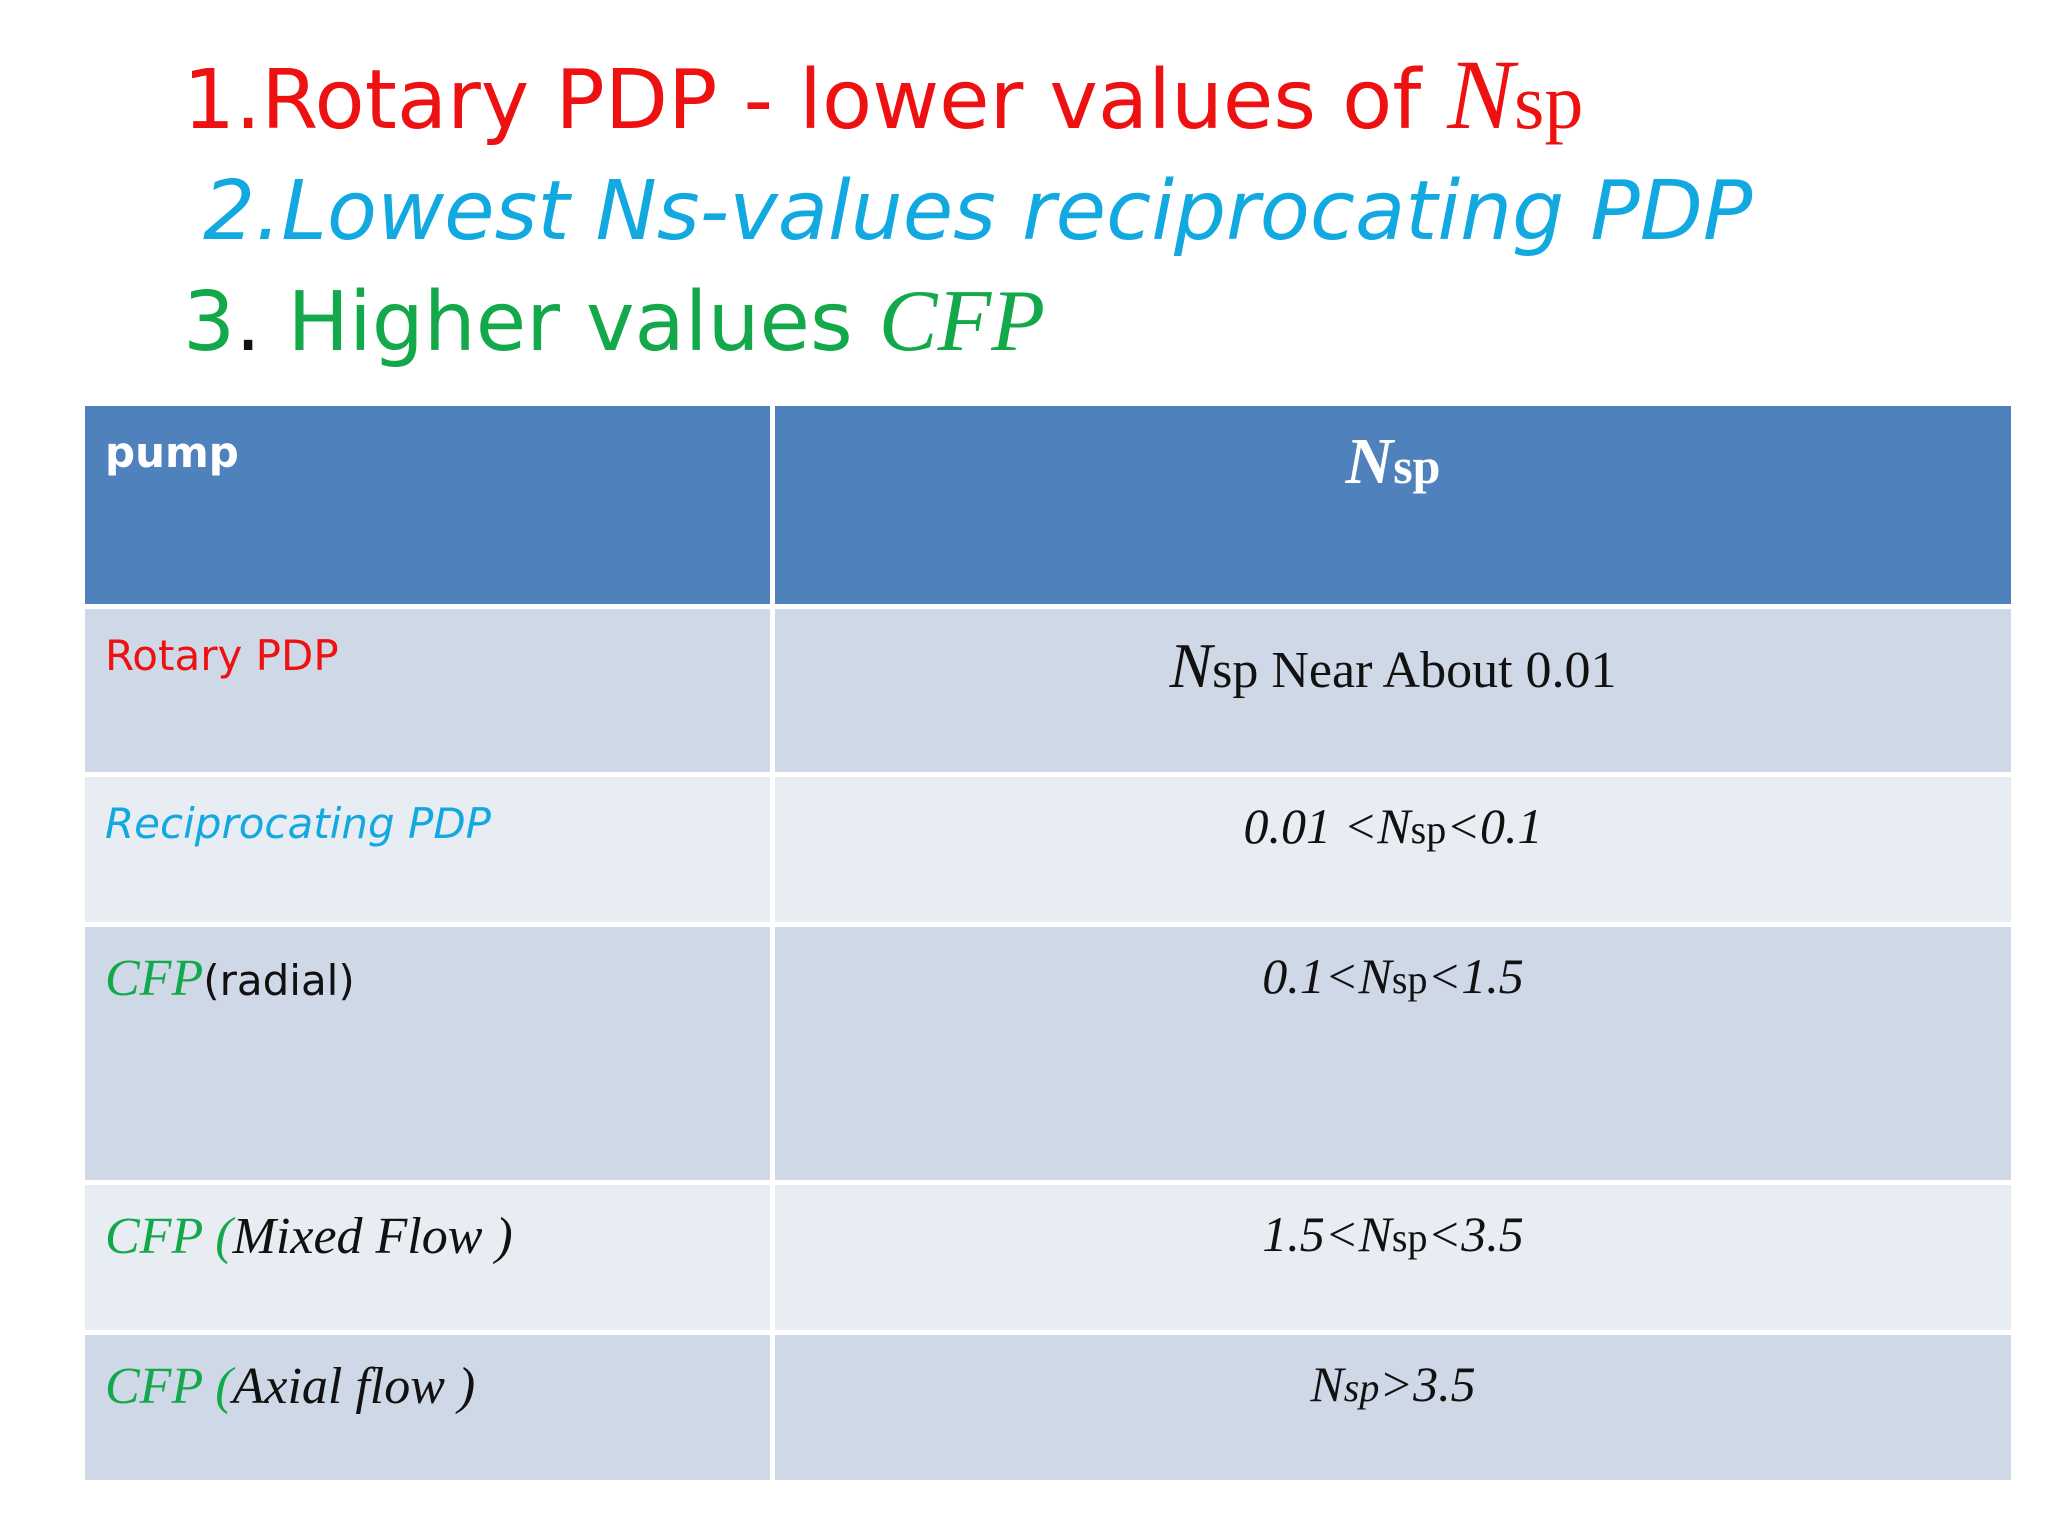 The height and width of the screenshot is (1536, 2048). I want to click on header-pump: pump, so click(427, 505).